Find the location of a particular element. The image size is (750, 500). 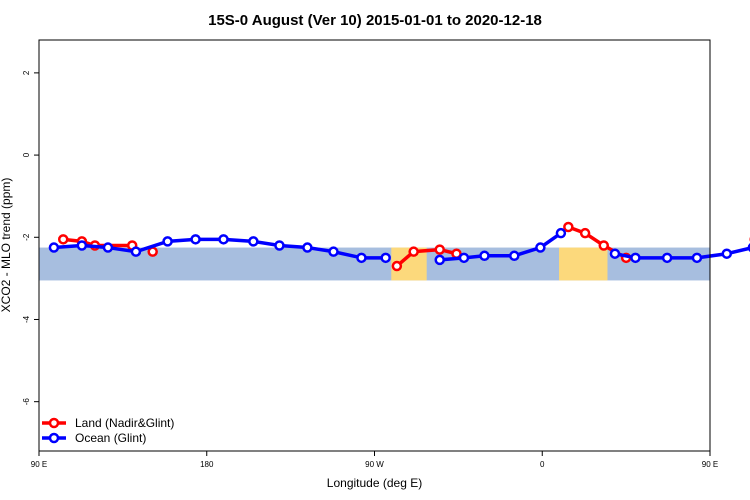

y-tick-label: -6 is located at coordinates (26, 402).